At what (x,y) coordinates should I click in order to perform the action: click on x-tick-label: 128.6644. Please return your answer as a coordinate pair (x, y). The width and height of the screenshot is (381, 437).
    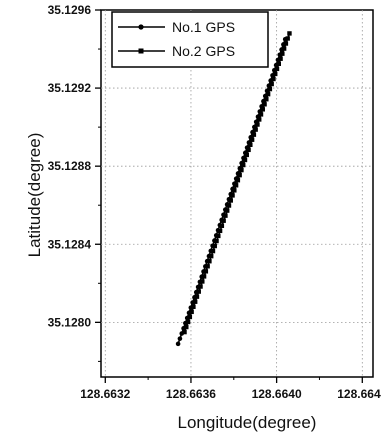
    Looking at the image, I should click on (359, 394).